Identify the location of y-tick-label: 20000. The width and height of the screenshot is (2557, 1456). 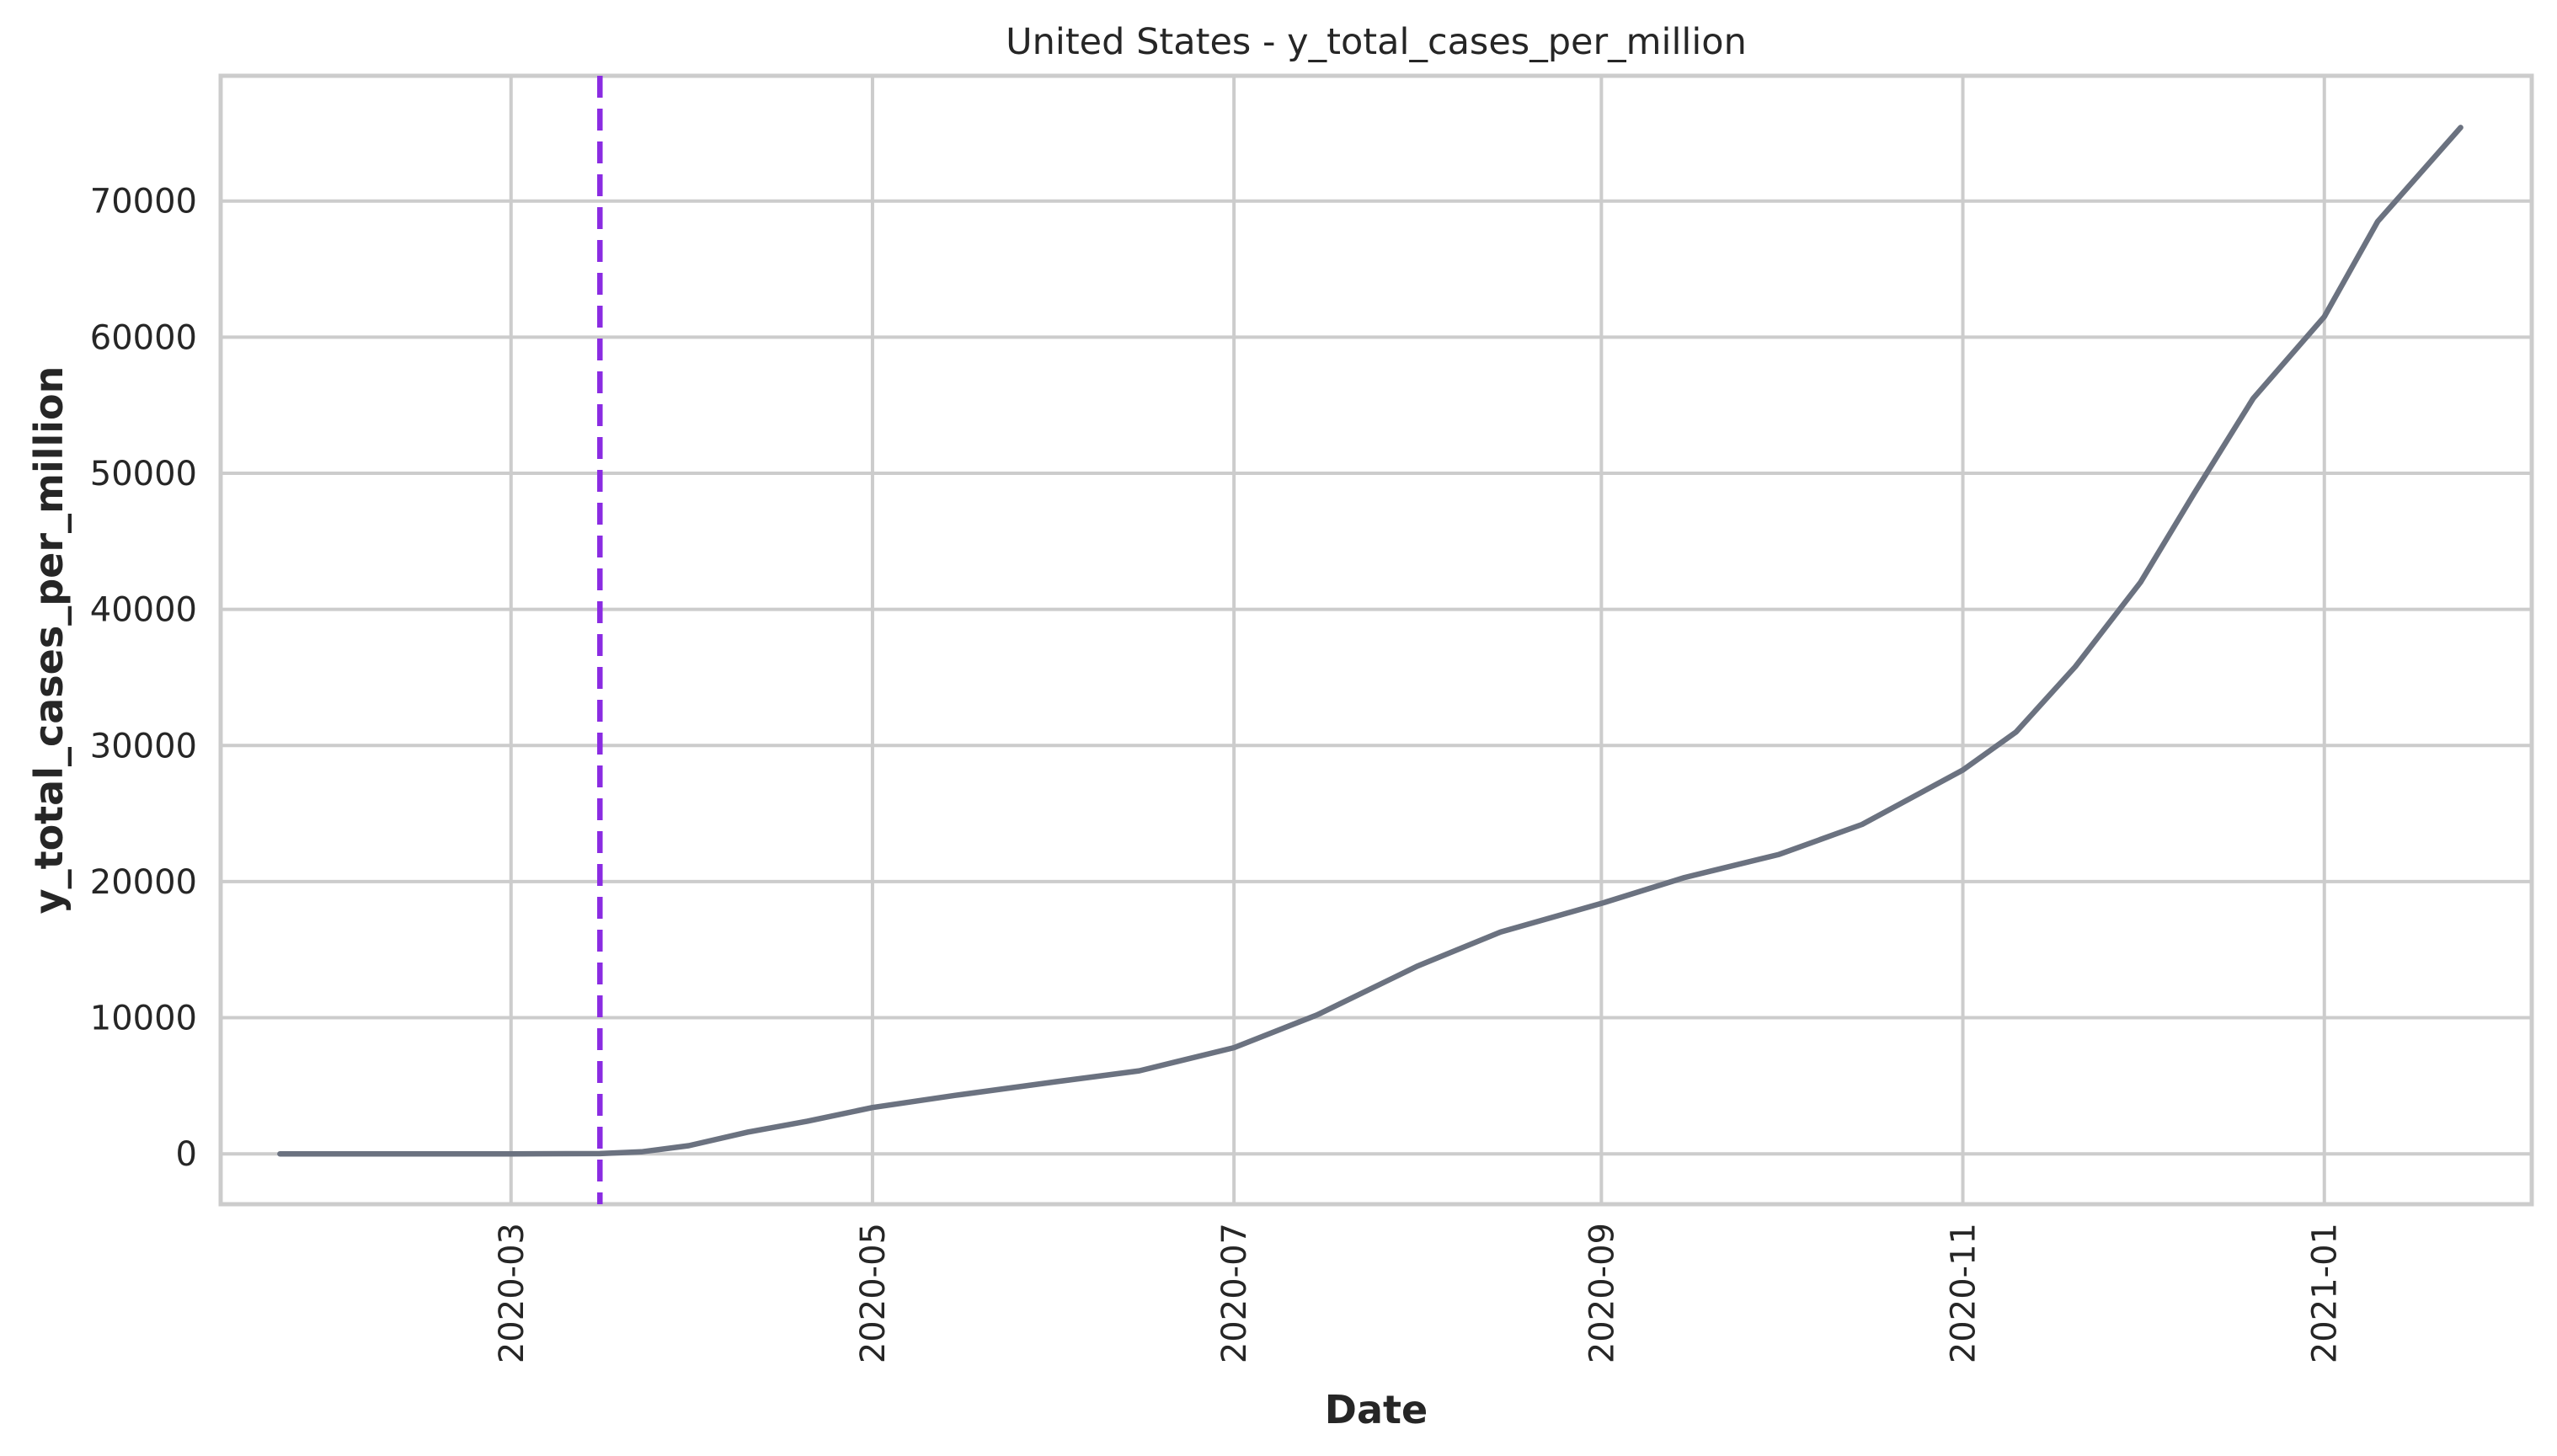
(143, 882).